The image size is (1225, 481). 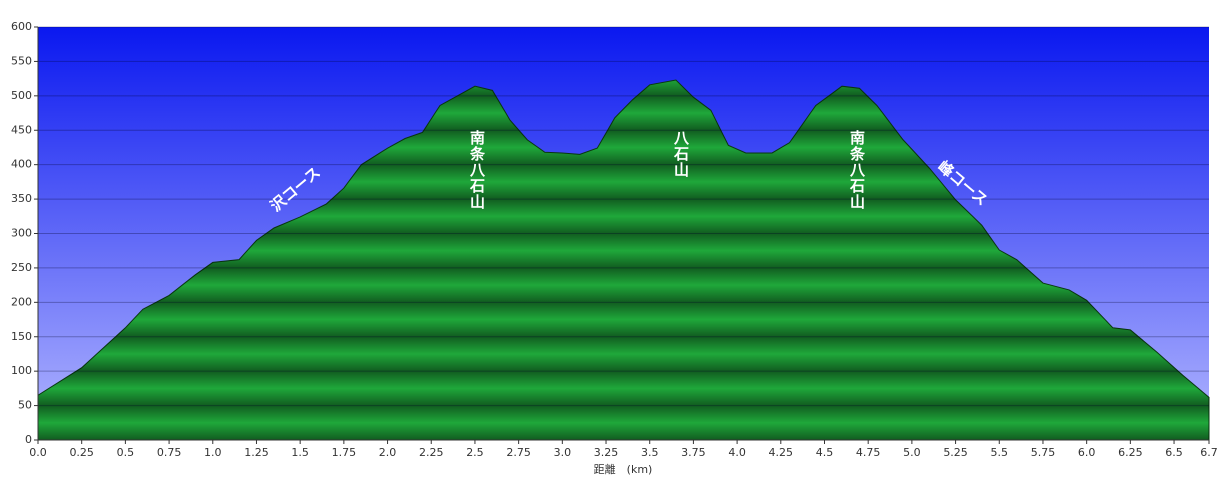 What do you see at coordinates (21, 233) in the screenshot?
I see `y-tick-label: 300` at bounding box center [21, 233].